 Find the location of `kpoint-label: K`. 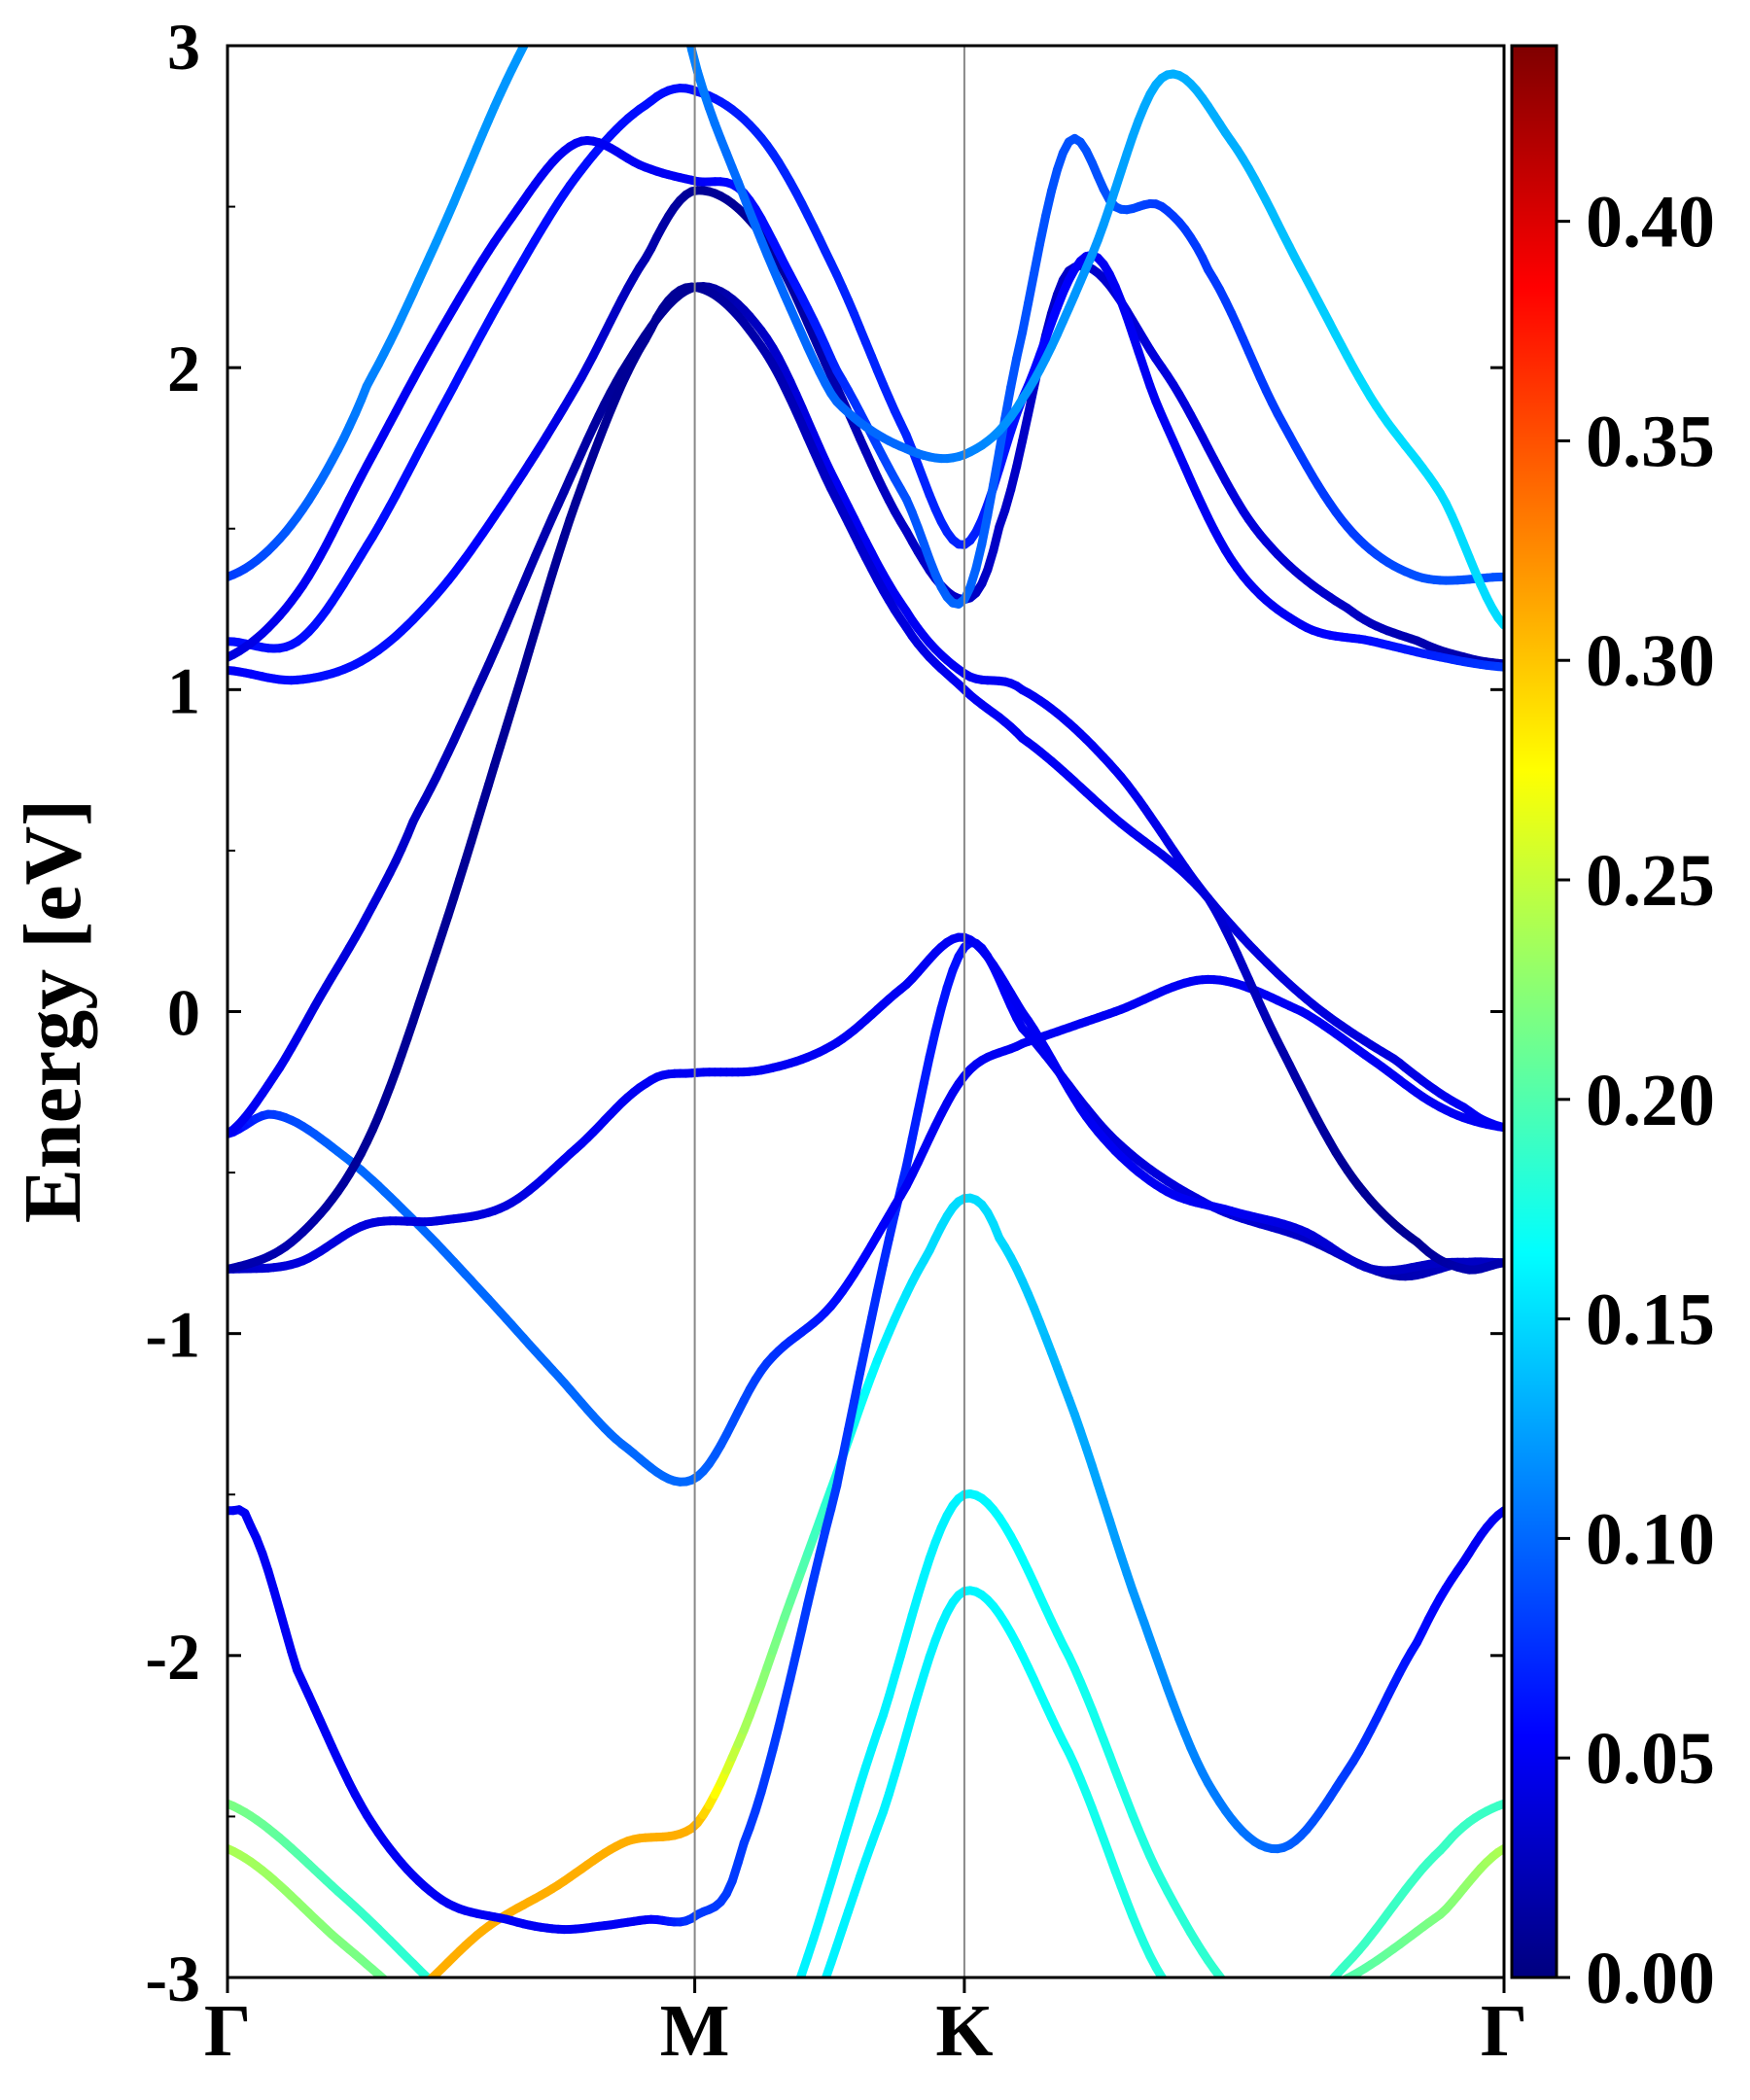

kpoint-label: K is located at coordinates (964, 2031).